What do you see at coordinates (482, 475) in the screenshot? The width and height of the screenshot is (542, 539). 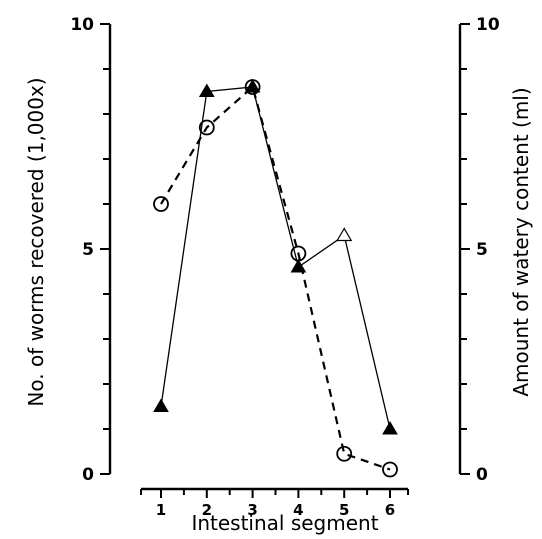 I see `right-tick-label: 0` at bounding box center [482, 475].